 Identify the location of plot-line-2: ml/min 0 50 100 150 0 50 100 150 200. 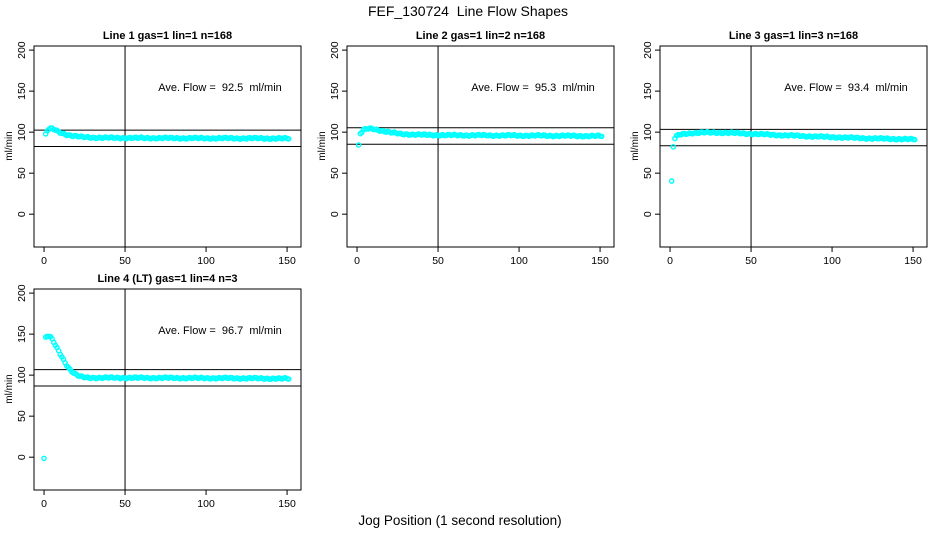
(466, 154).